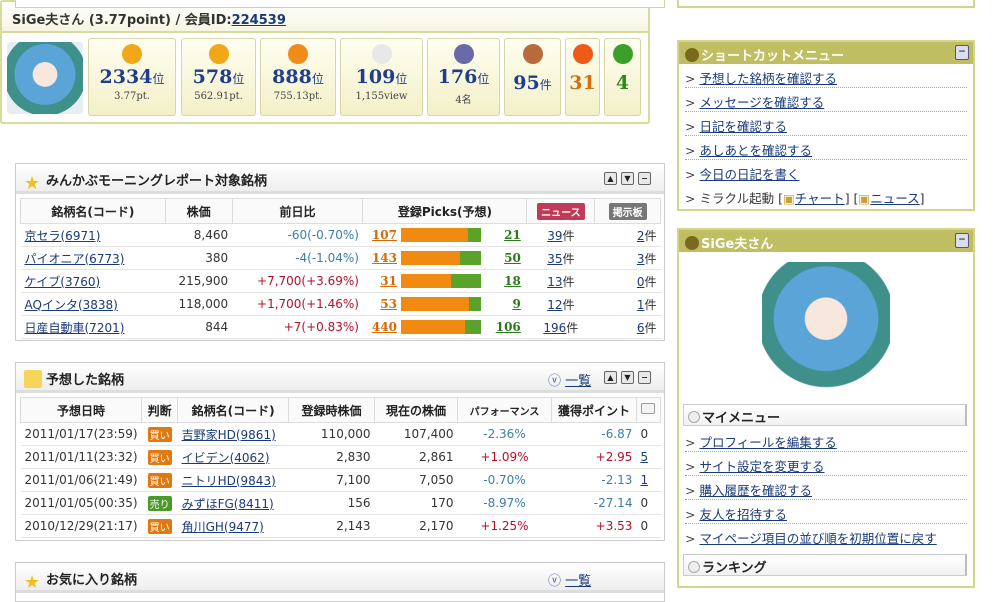 This screenshot has width=1005, height=602. I want to click on stat-box: 31, so click(582, 77).